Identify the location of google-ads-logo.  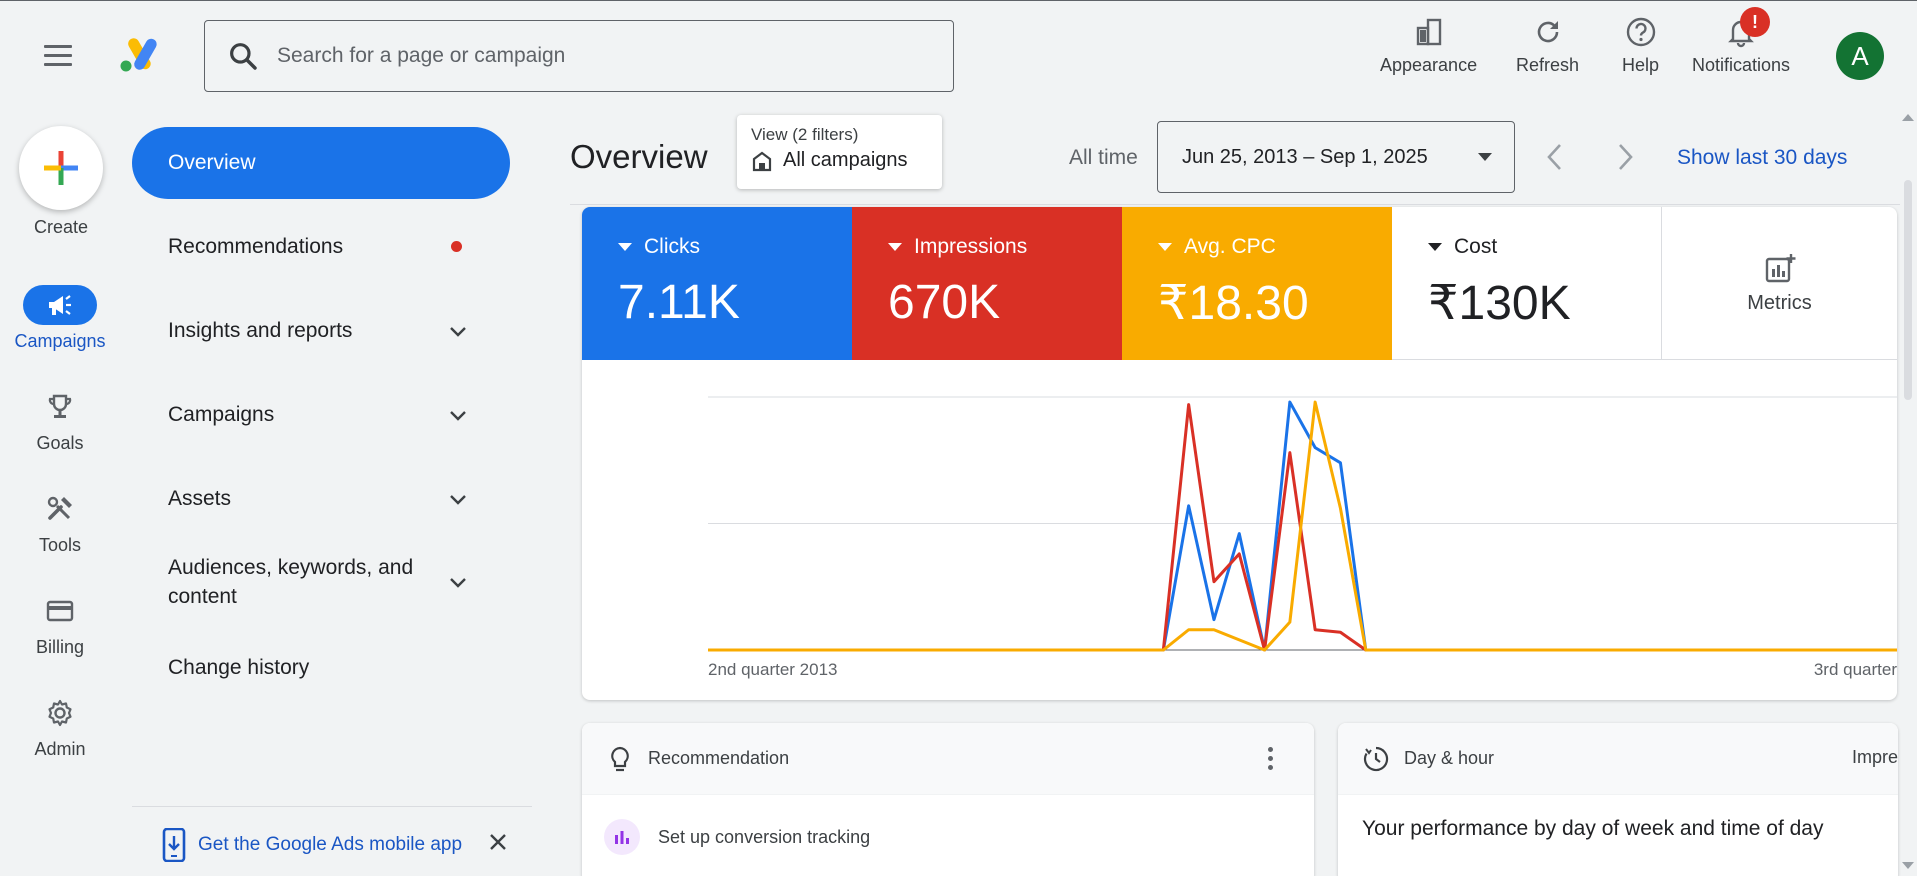
(139, 54).